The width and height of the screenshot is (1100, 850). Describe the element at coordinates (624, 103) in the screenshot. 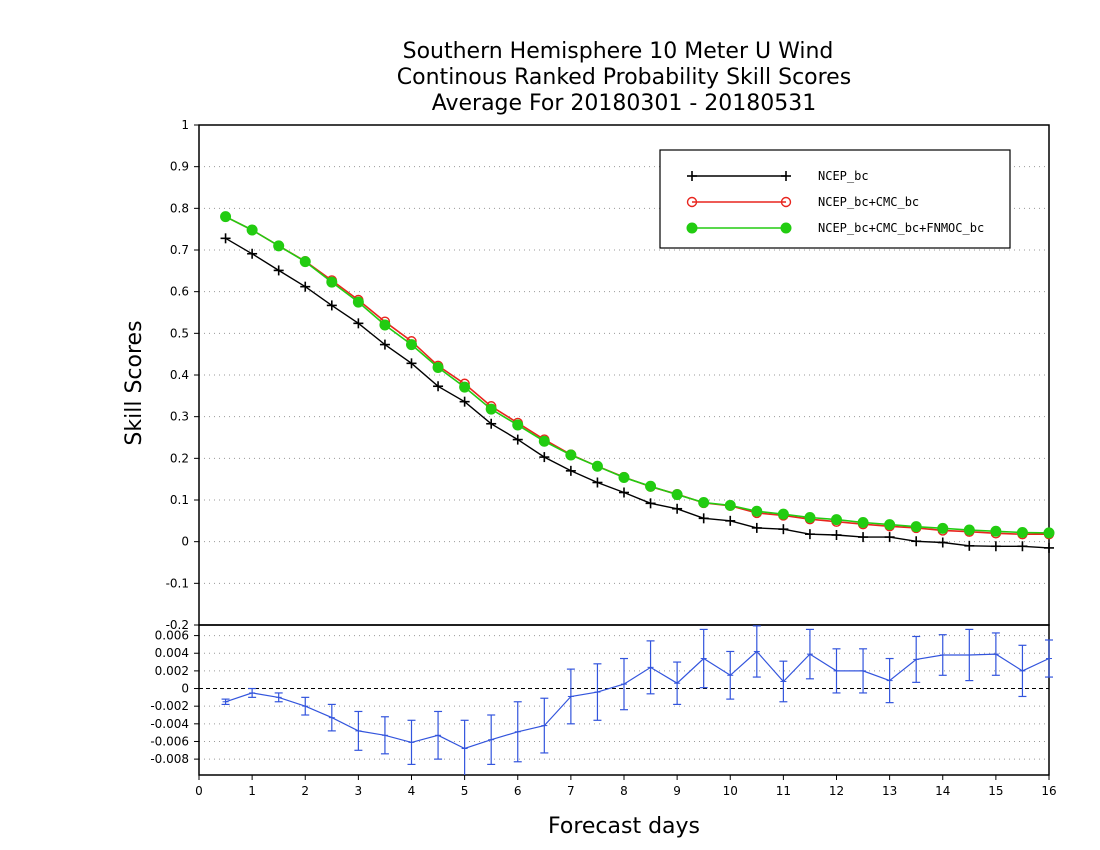

I see `chart-title-line3: Average For 20180301 - 20180531` at that location.